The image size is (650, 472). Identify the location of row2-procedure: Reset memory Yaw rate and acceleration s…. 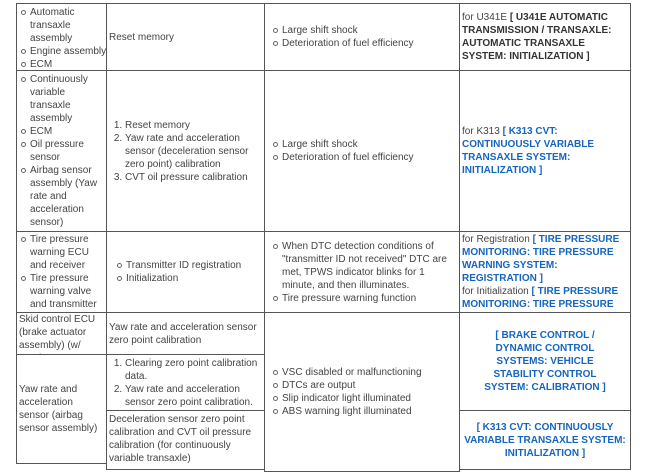
(185, 151).